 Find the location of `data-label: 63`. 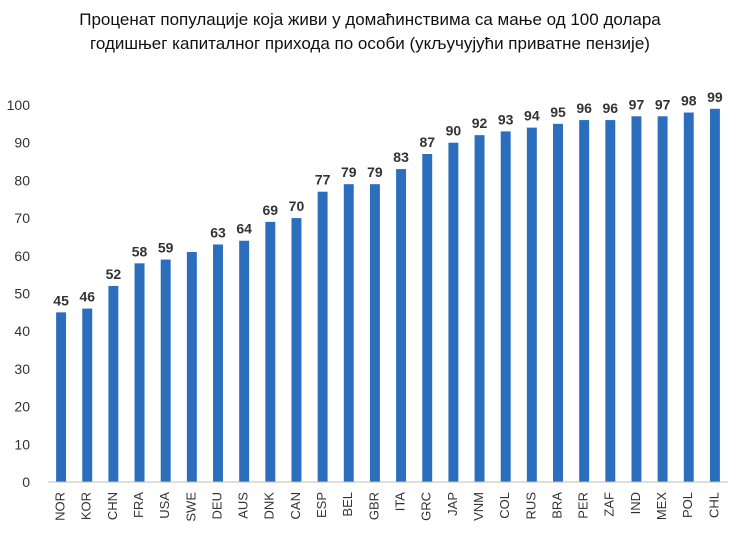

data-label: 63 is located at coordinates (218, 232).